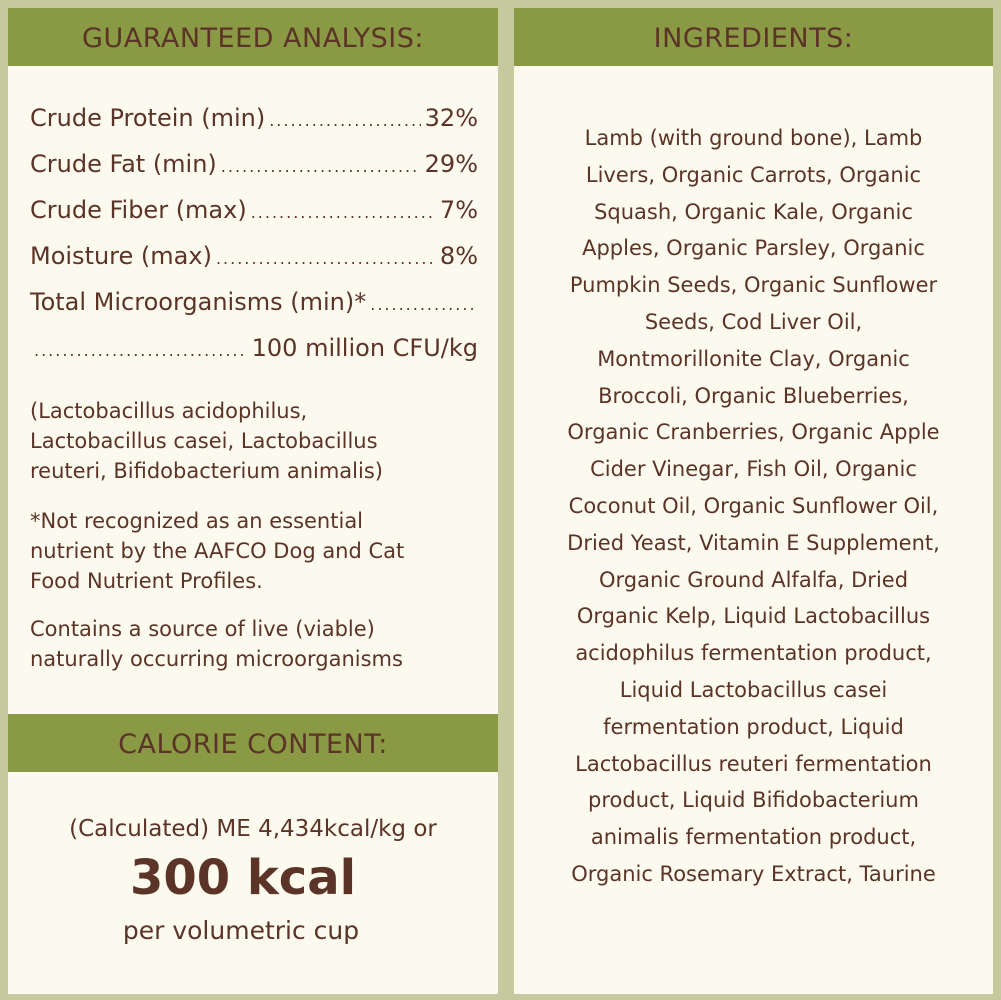 The height and width of the screenshot is (1000, 1001). What do you see at coordinates (253, 37) in the screenshot?
I see `guaranteed-analysis-header: GUARANTEED ANALYSIS:` at bounding box center [253, 37].